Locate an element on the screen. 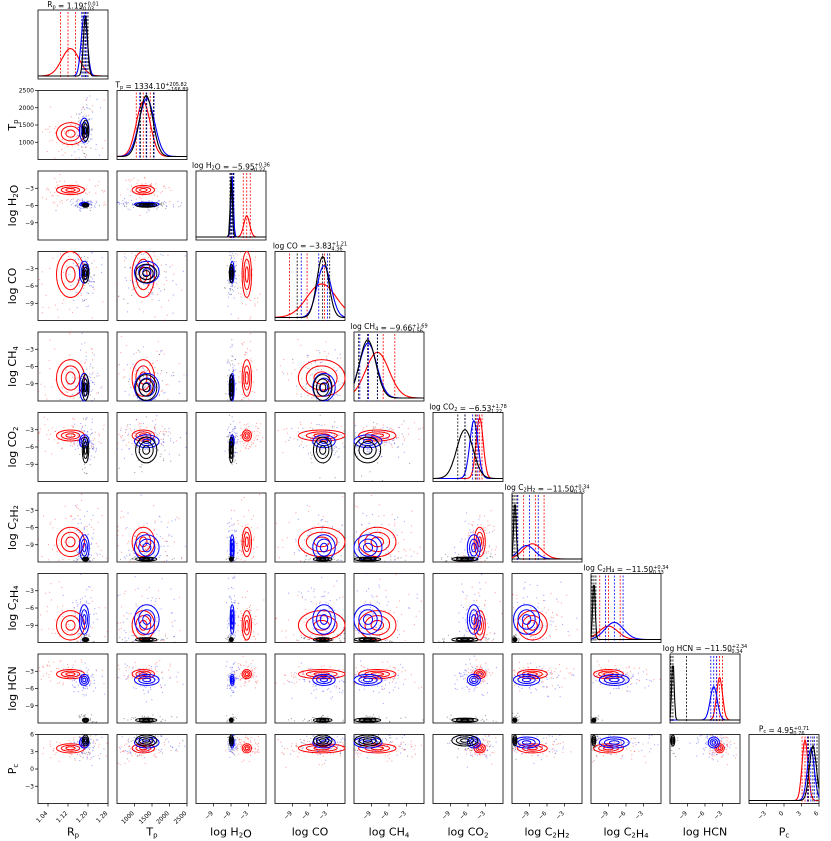 The width and height of the screenshot is (831, 841). contour-red is located at coordinates (70, 133).